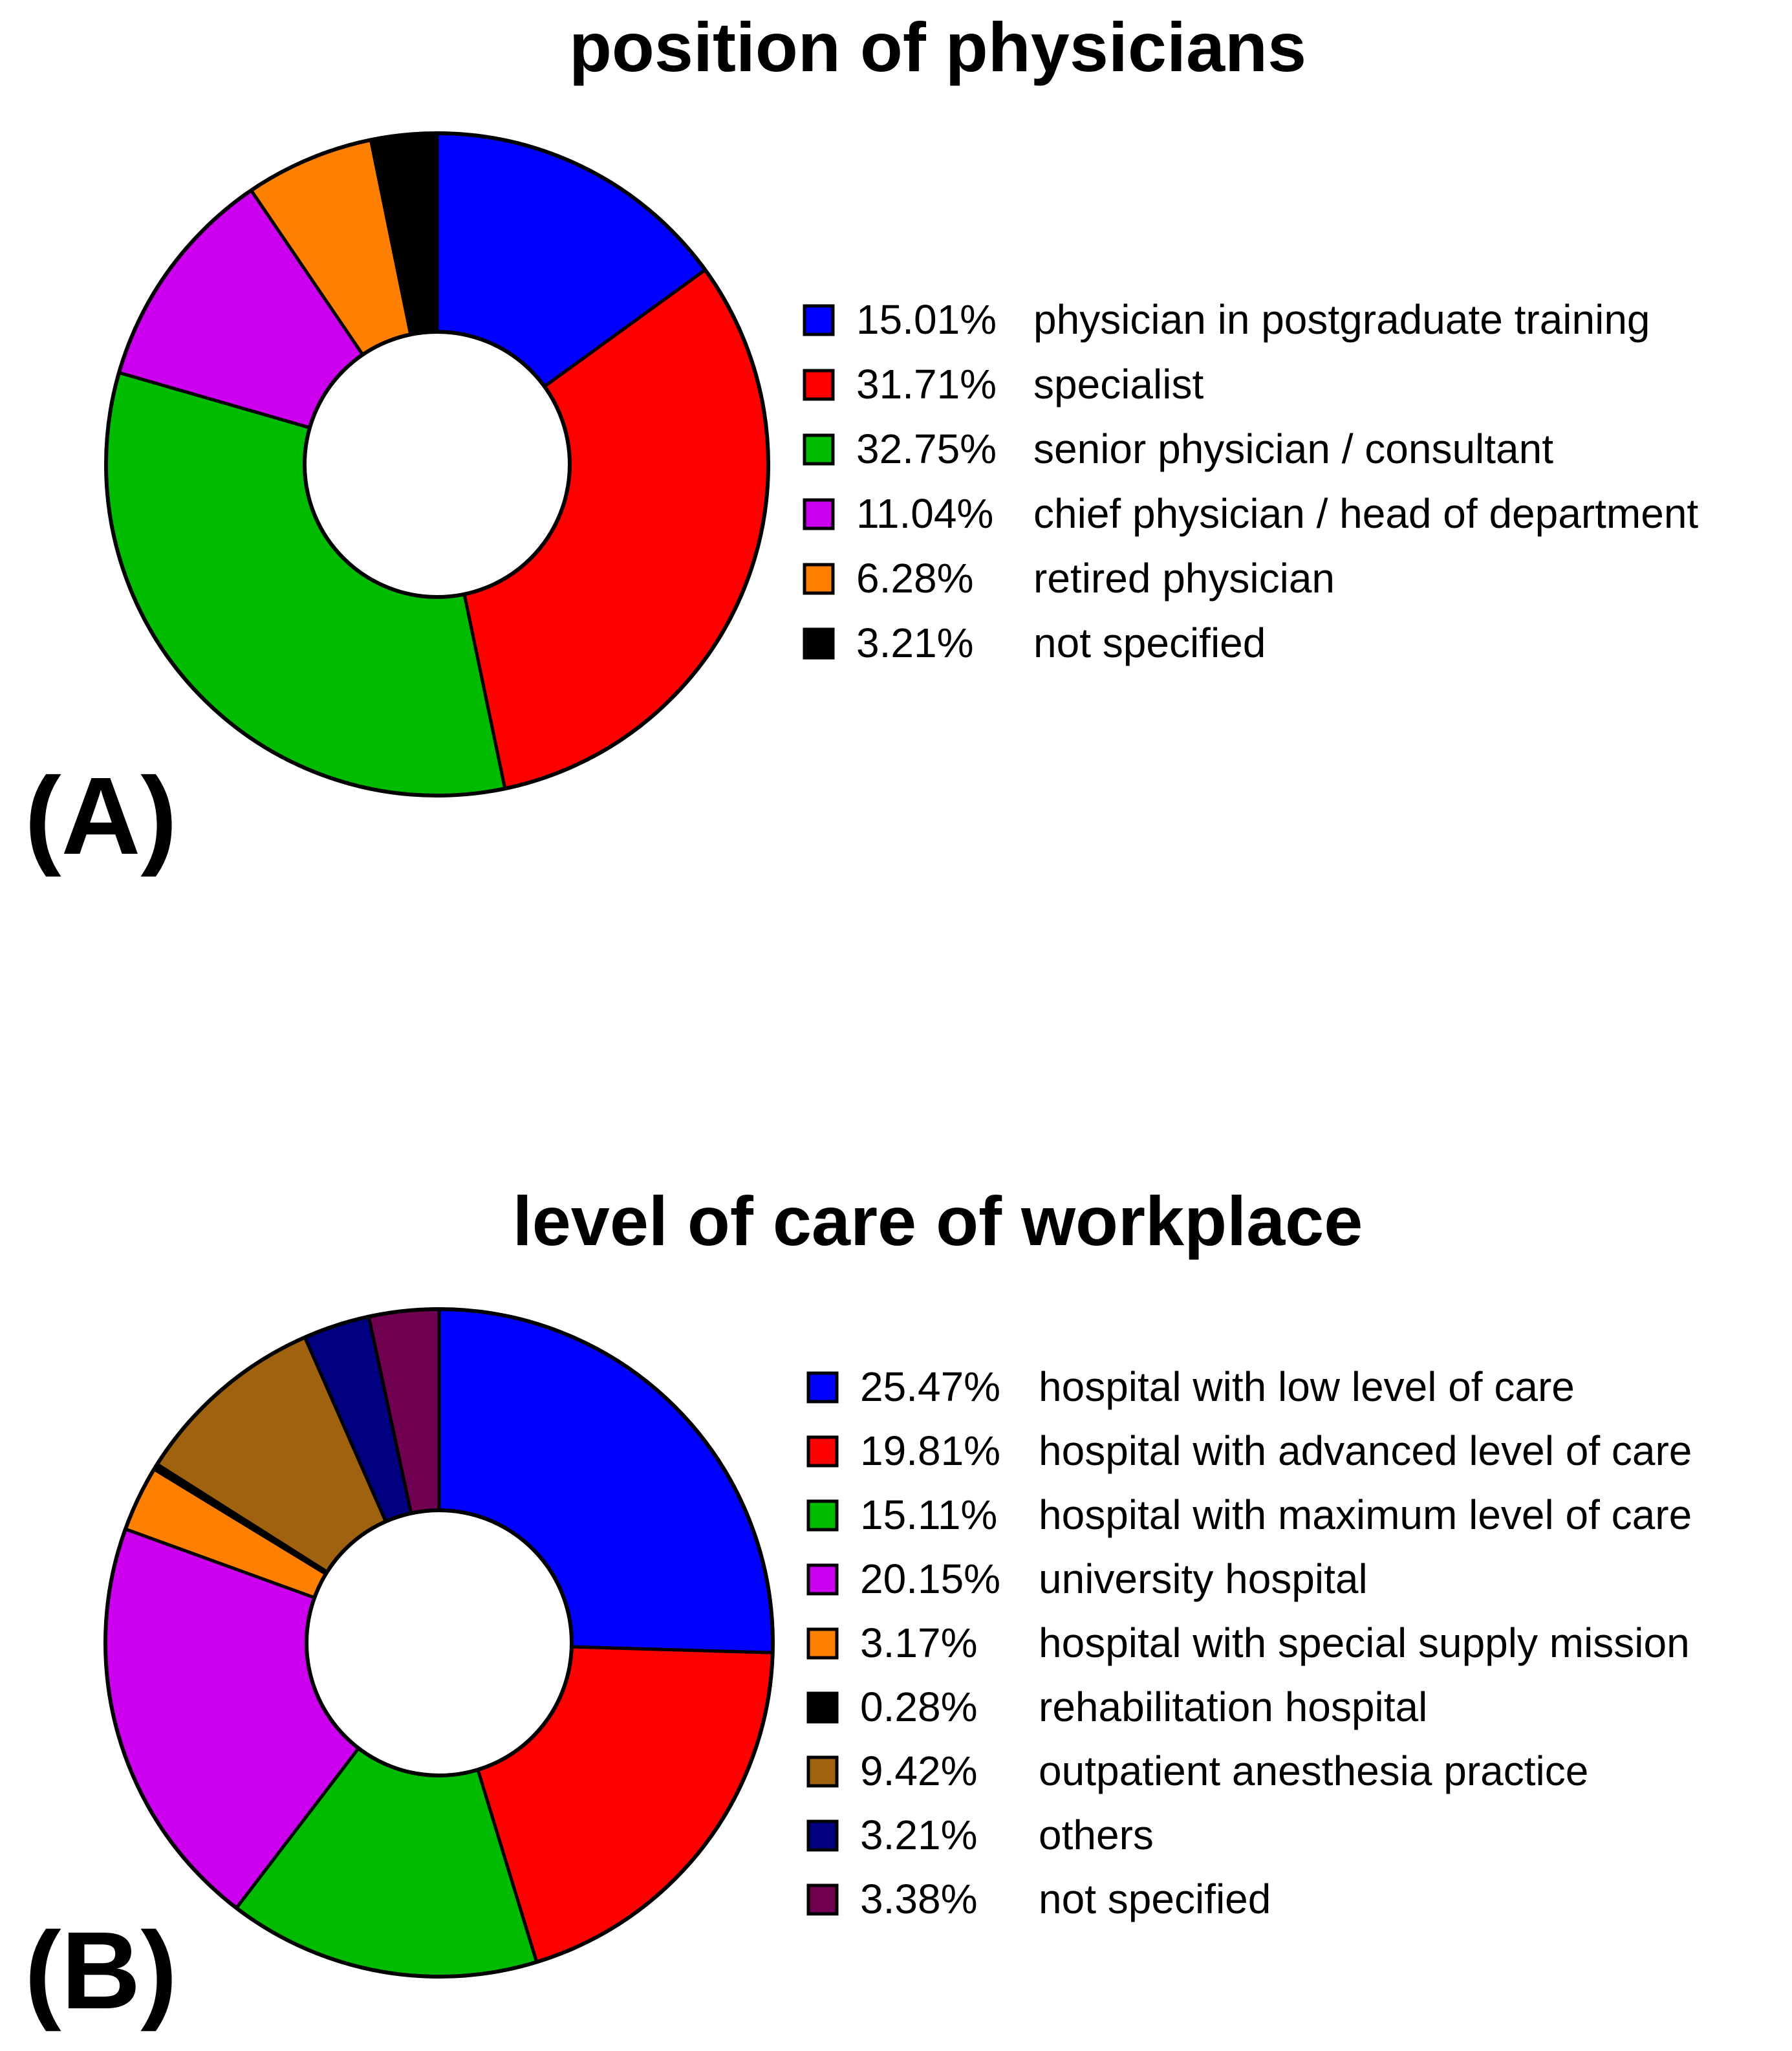 This screenshot has width=1792, height=2051. What do you see at coordinates (937, 47) in the screenshot?
I see `chart-a-title: position of physicians` at bounding box center [937, 47].